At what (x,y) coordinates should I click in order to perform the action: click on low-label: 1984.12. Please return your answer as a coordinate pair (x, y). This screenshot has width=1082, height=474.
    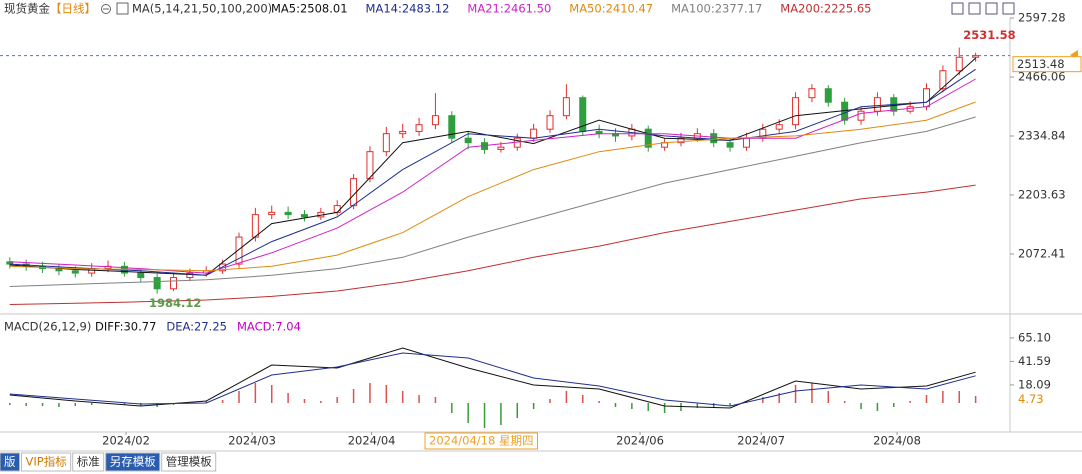
    Looking at the image, I should click on (175, 303).